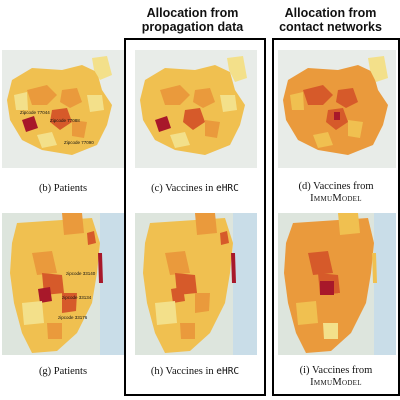  Describe the element at coordinates (196, 284) in the screenshot. I see `map-h-vaccines-ehrc` at that location.